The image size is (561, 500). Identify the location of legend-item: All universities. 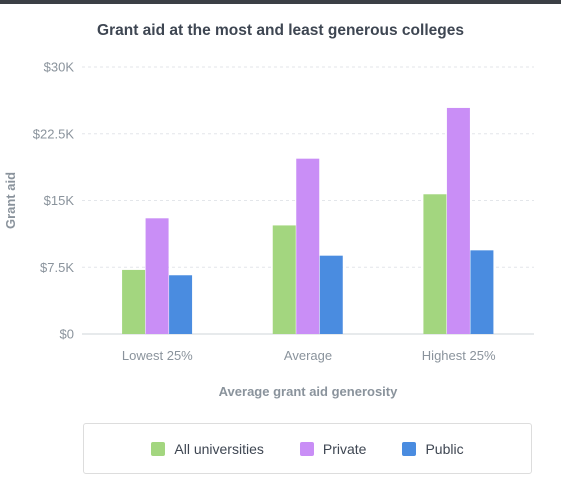
(207, 448).